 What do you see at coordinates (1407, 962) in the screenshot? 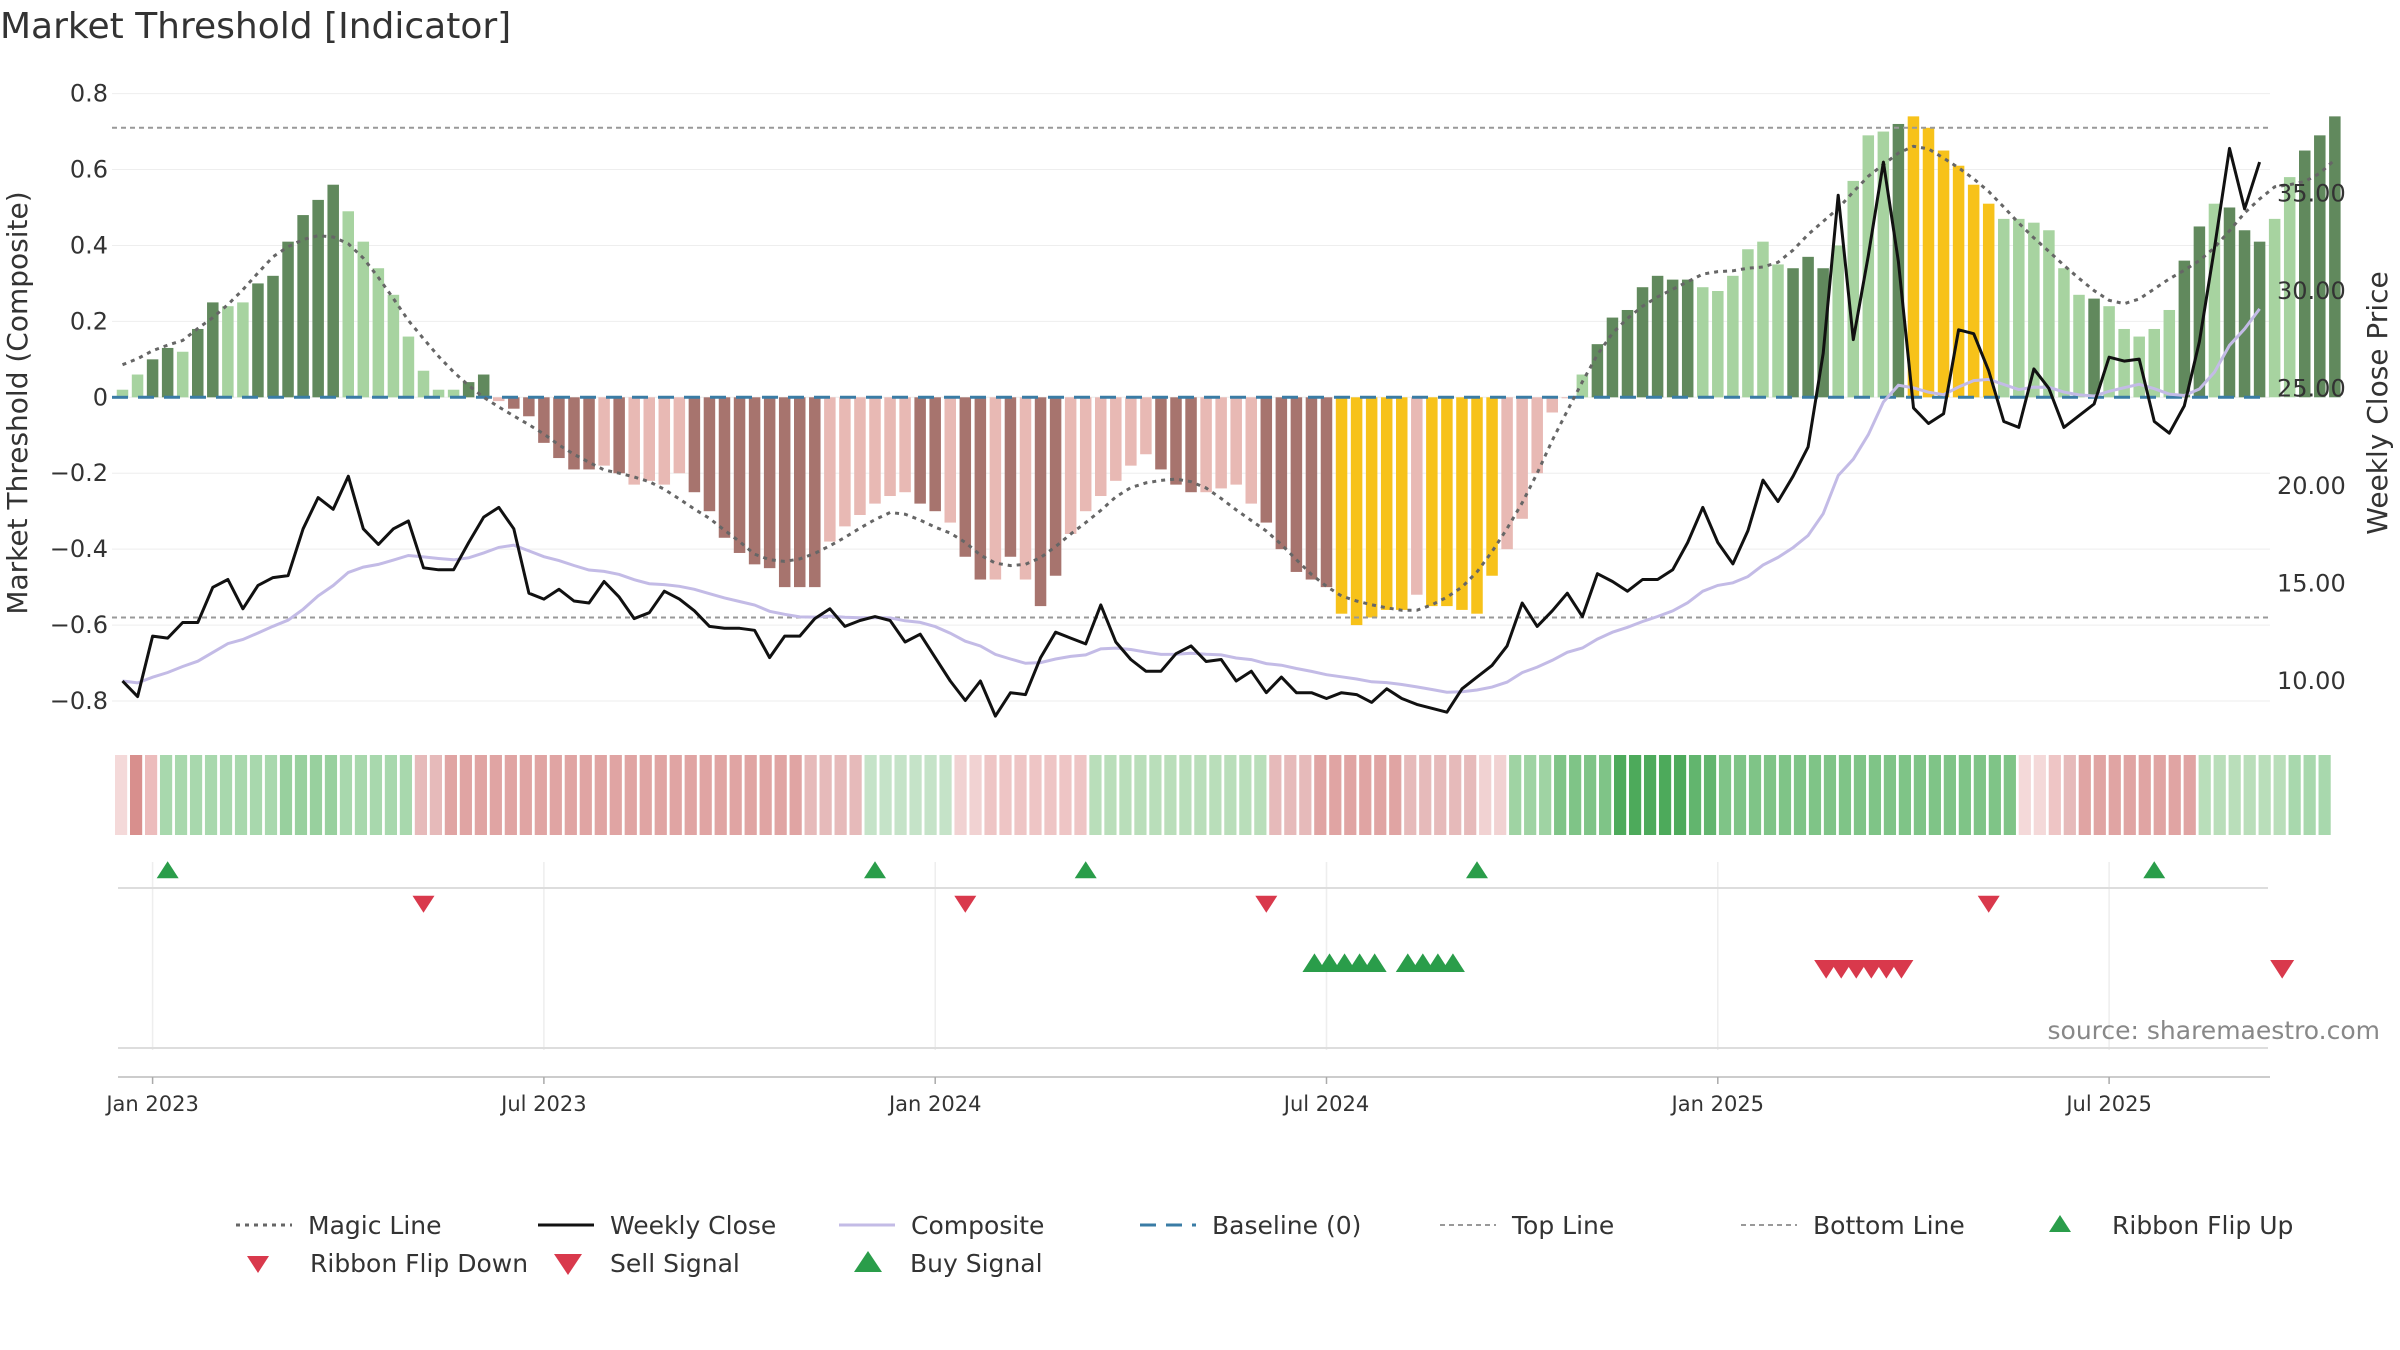
I see `buy-signal-marker` at bounding box center [1407, 962].